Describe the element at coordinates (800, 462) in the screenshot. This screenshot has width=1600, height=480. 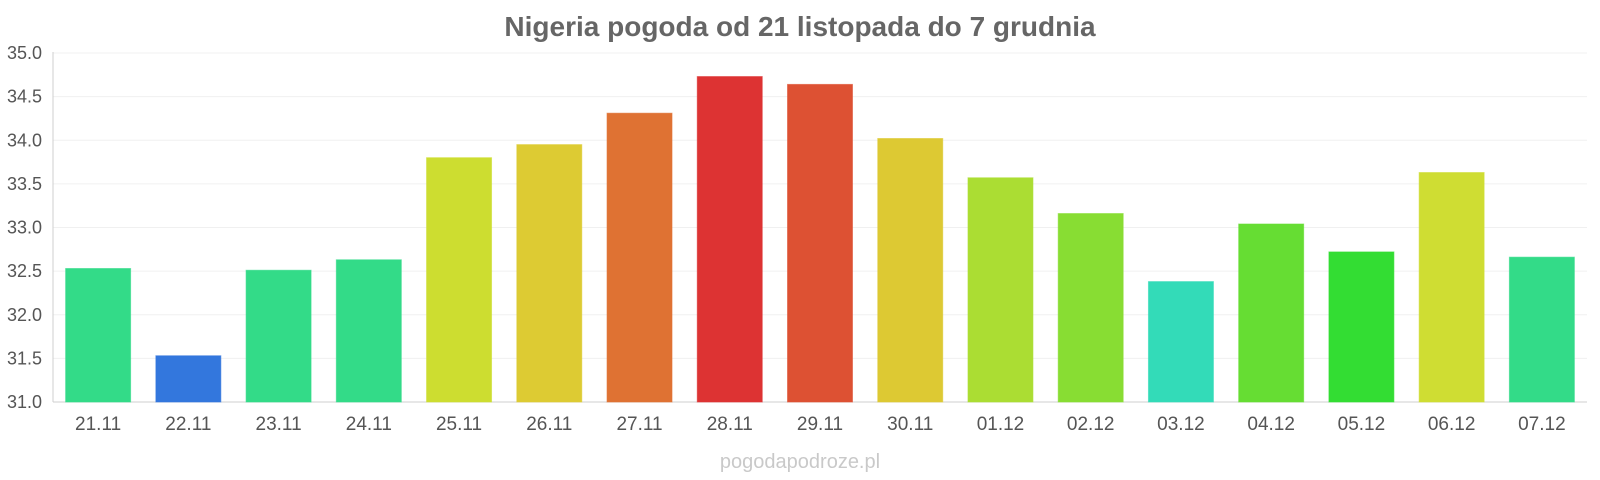
I see `source-credit: pogodapodroze.pl` at that location.